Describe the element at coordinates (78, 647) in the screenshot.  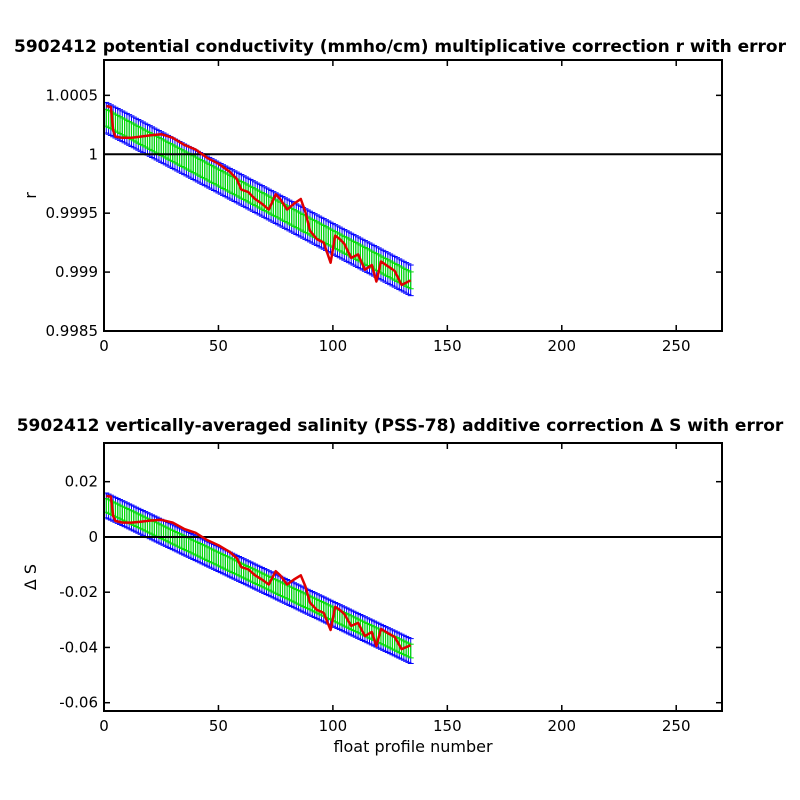
I see `y-tick-label: -0.04` at that location.